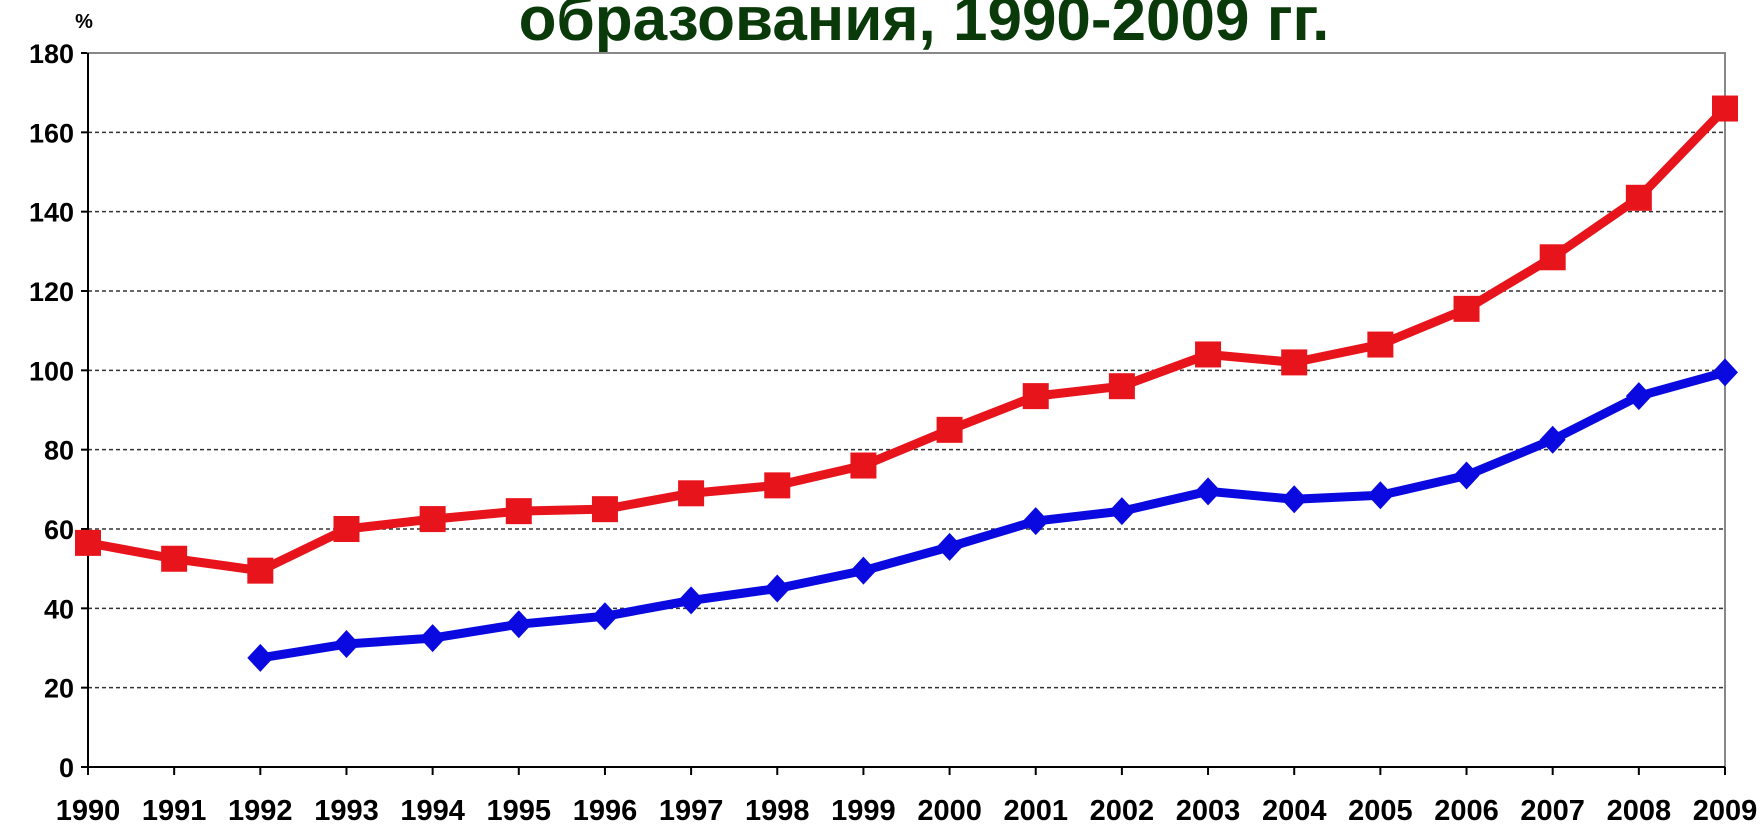  What do you see at coordinates (59, 530) in the screenshot?
I see `y-tick-label: 60` at bounding box center [59, 530].